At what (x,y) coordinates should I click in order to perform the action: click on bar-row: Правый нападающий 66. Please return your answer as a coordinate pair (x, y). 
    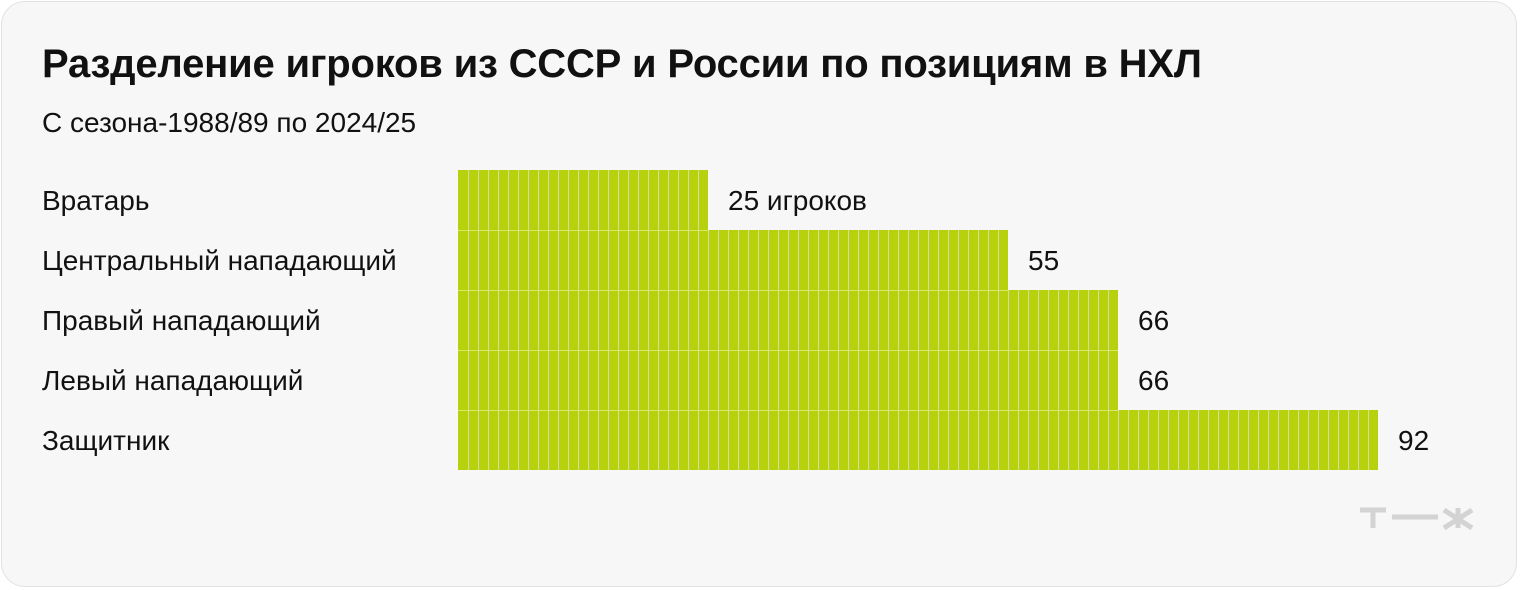
    Looking at the image, I should click on (605, 320).